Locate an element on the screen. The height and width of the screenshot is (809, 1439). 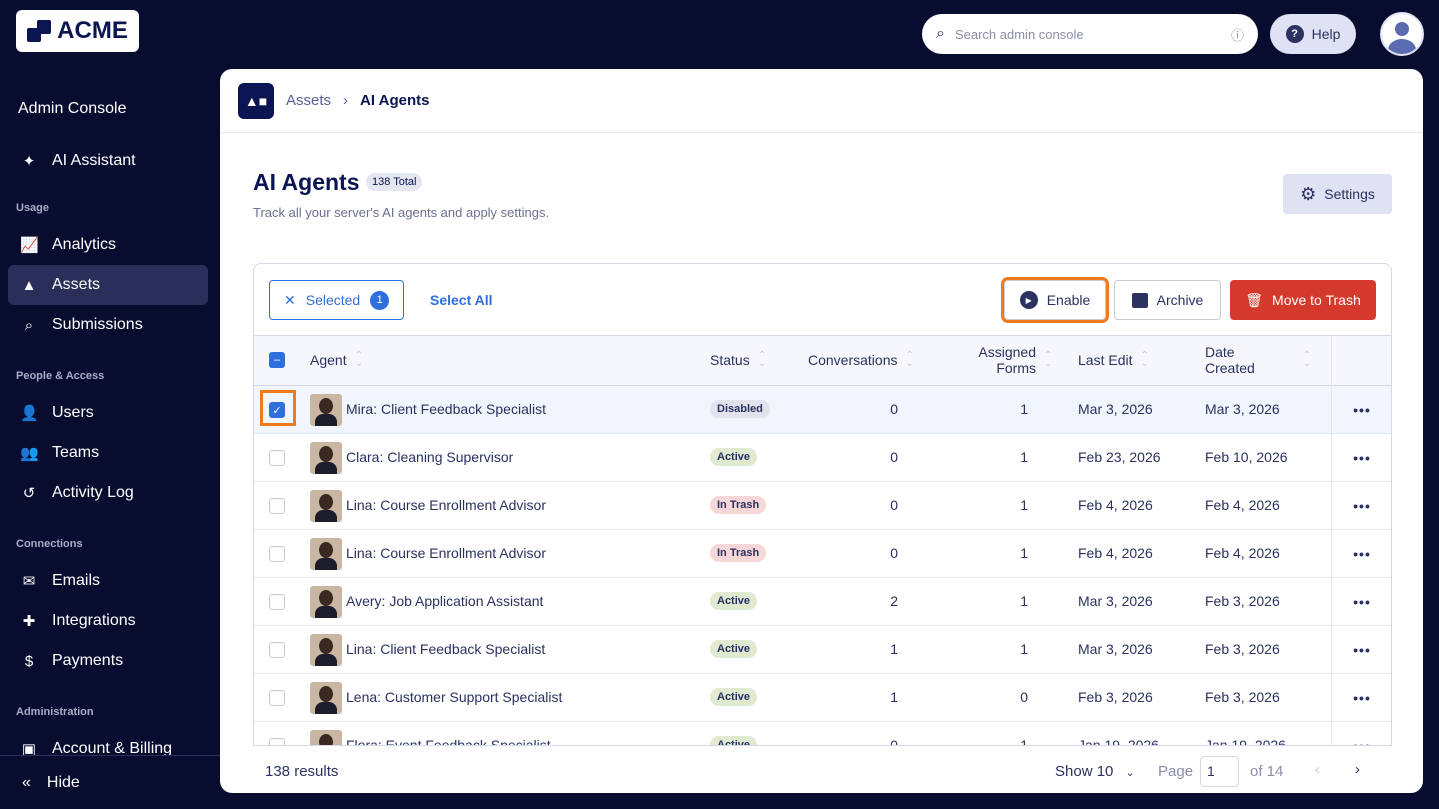
agent-name: Lina: Client Feedback Specialist is located at coordinates (446, 649).